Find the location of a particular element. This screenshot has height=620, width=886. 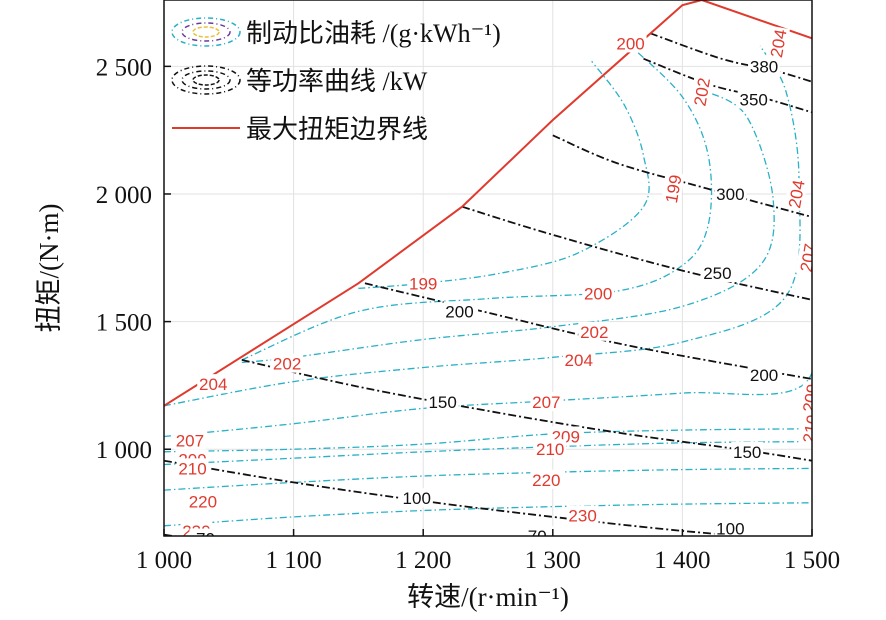

power-curve-300kw is located at coordinates (682, 176).